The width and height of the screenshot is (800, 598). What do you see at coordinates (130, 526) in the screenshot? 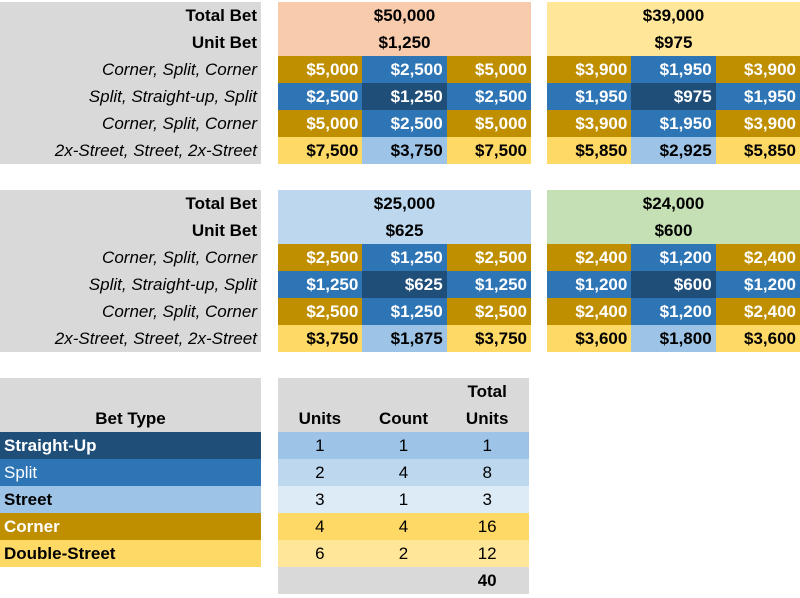
I see `bet-type-label: Corner` at bounding box center [130, 526].